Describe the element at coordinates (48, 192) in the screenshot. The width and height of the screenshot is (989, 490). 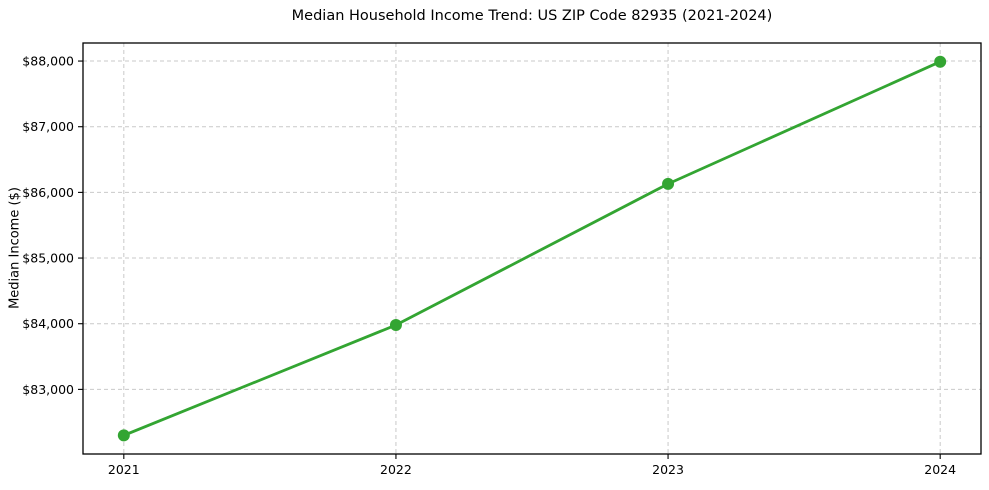
I see `y-tick-label: $86,000` at that location.